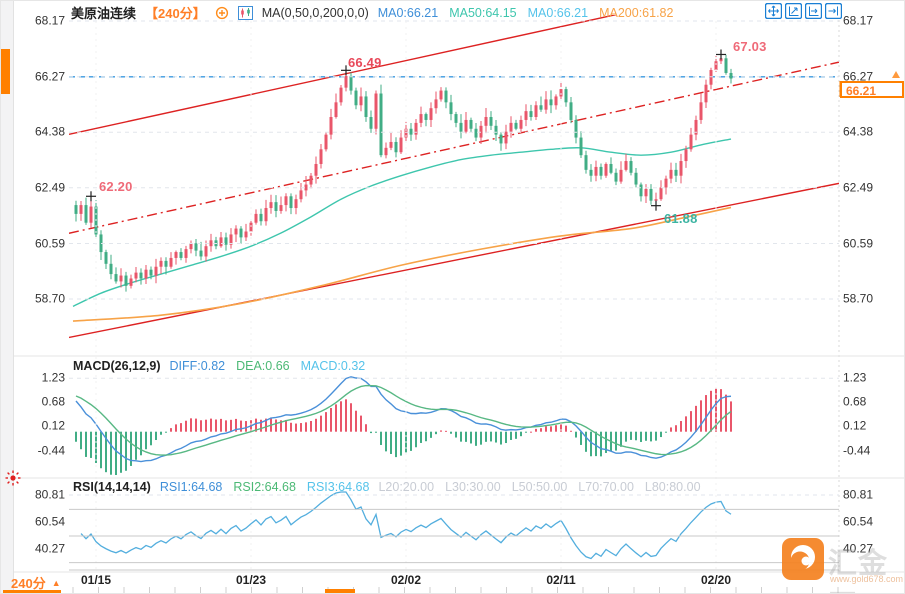 This screenshot has height=594, width=905. What do you see at coordinates (896, 74) in the screenshot?
I see `price-alert-marker` at bounding box center [896, 74].